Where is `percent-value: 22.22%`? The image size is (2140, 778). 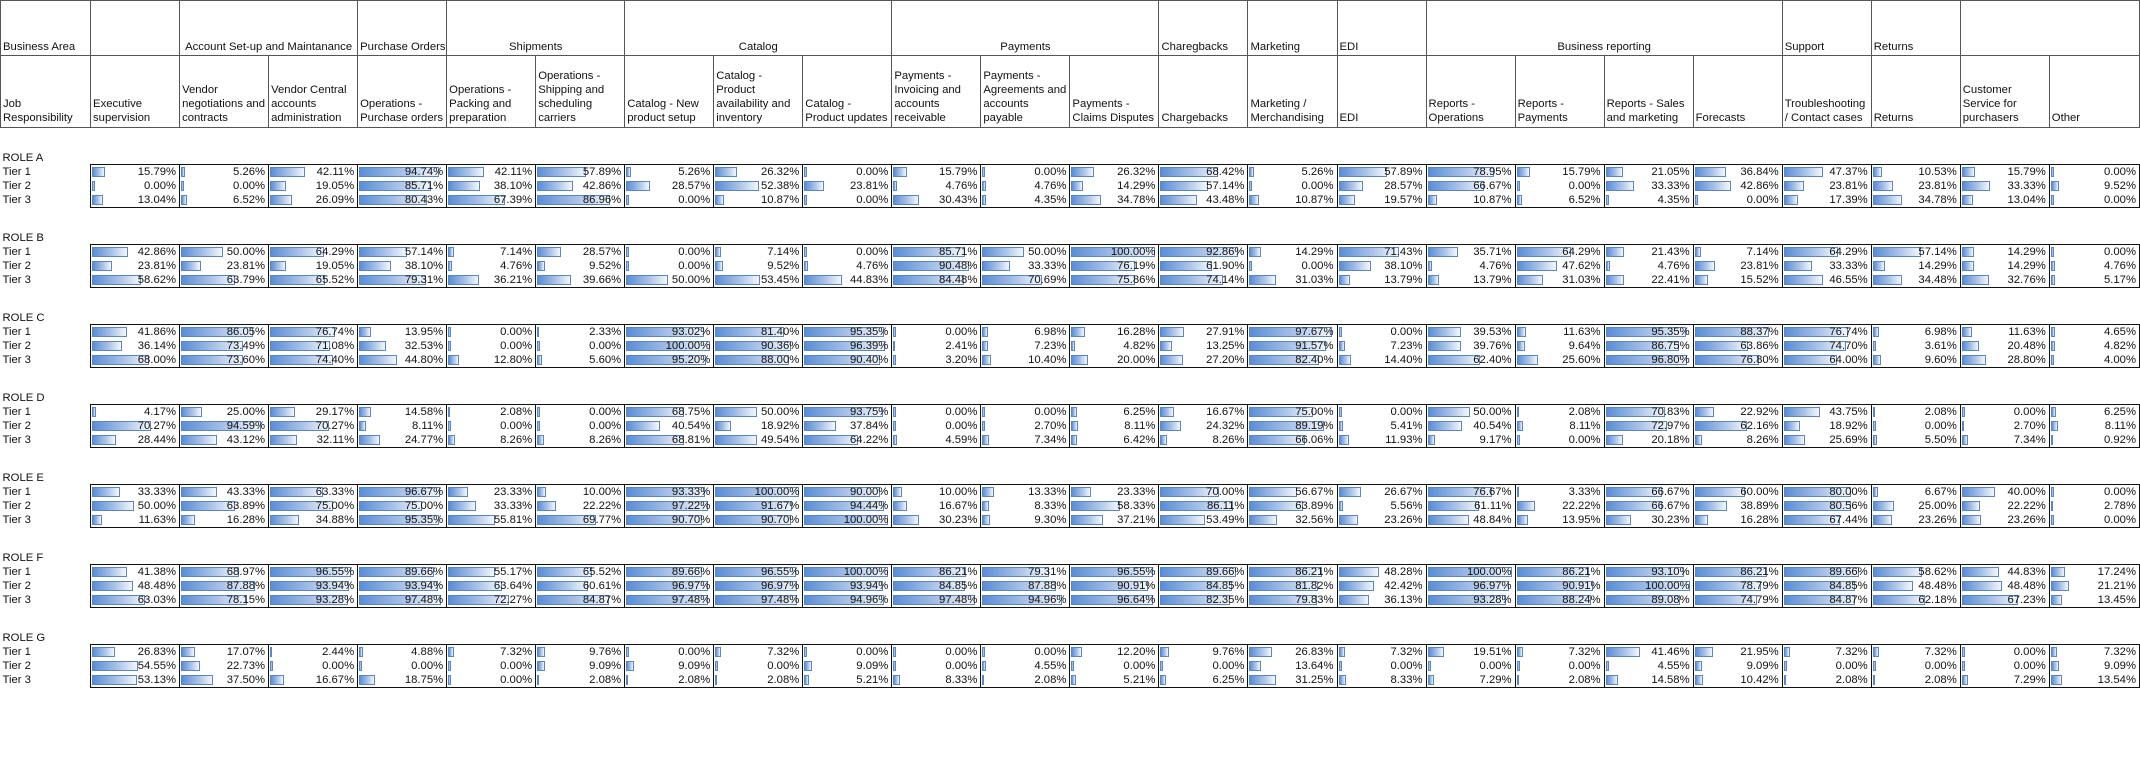
percent-value: 22.22% is located at coordinates (2026, 506).